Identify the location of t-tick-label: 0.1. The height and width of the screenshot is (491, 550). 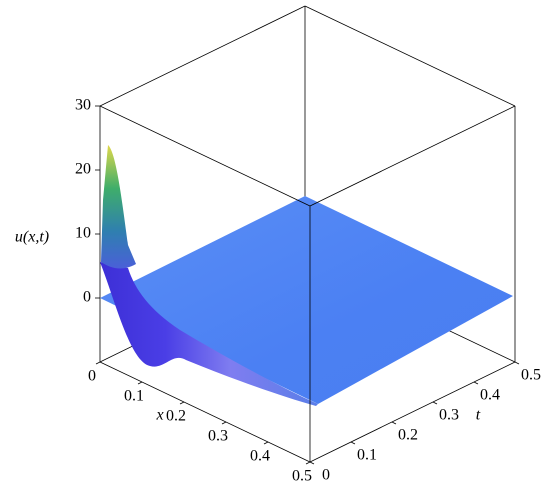
(367, 455).